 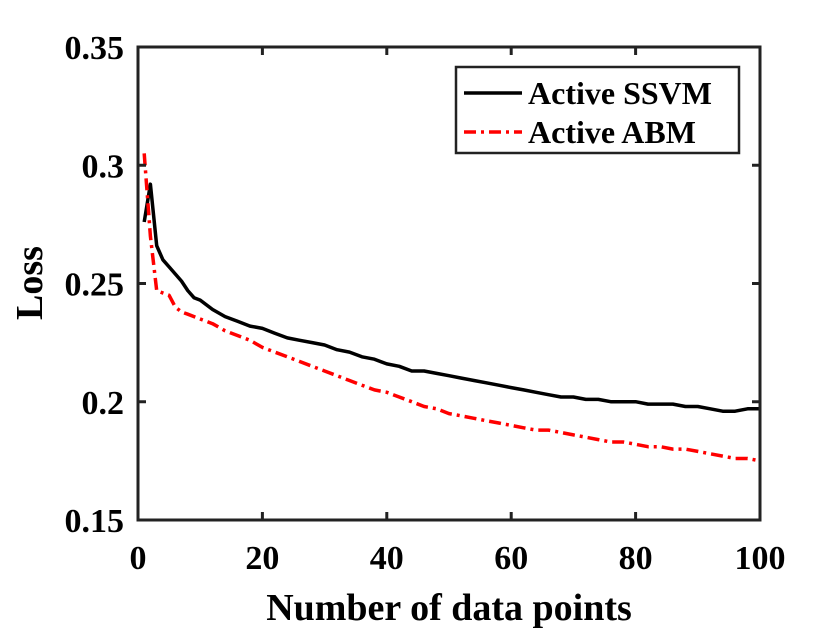 I want to click on legend-box, so click(x=597, y=110).